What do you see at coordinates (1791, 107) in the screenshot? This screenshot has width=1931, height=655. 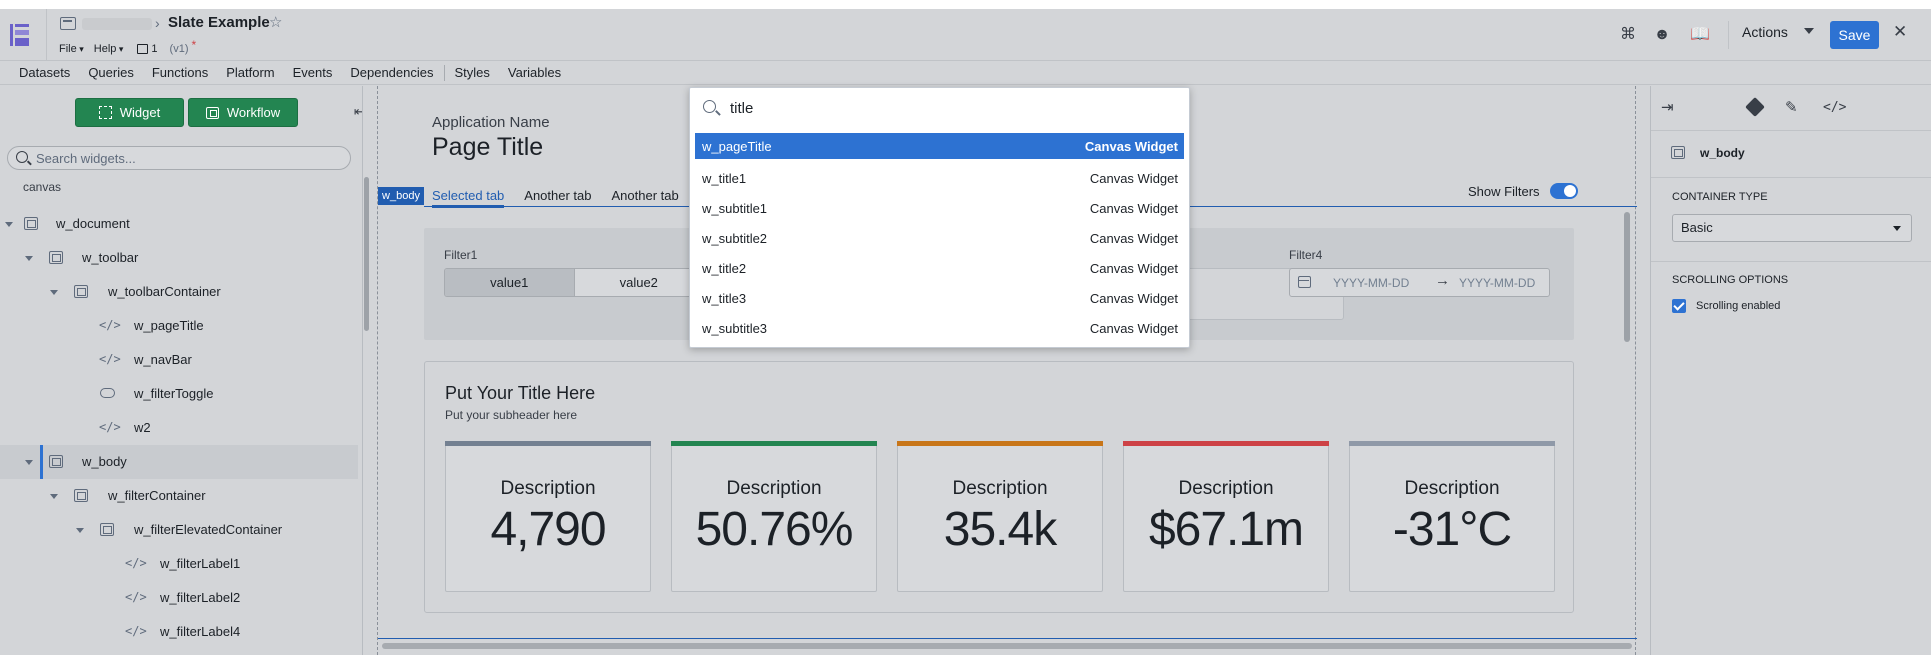 I see `edit-icon: ✎` at bounding box center [1791, 107].